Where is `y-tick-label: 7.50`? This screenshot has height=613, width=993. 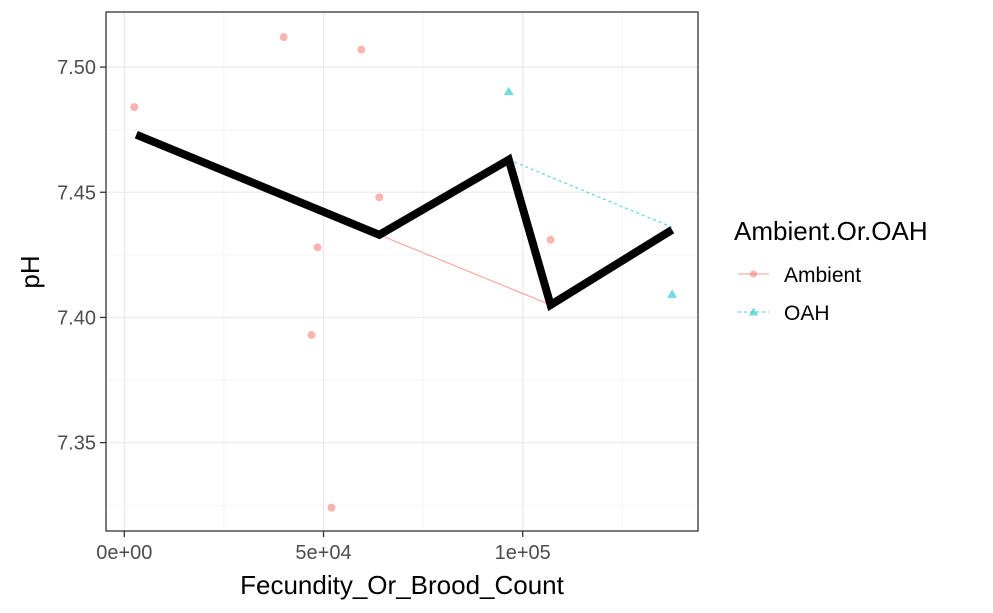
y-tick-label: 7.50 is located at coordinates (76, 68).